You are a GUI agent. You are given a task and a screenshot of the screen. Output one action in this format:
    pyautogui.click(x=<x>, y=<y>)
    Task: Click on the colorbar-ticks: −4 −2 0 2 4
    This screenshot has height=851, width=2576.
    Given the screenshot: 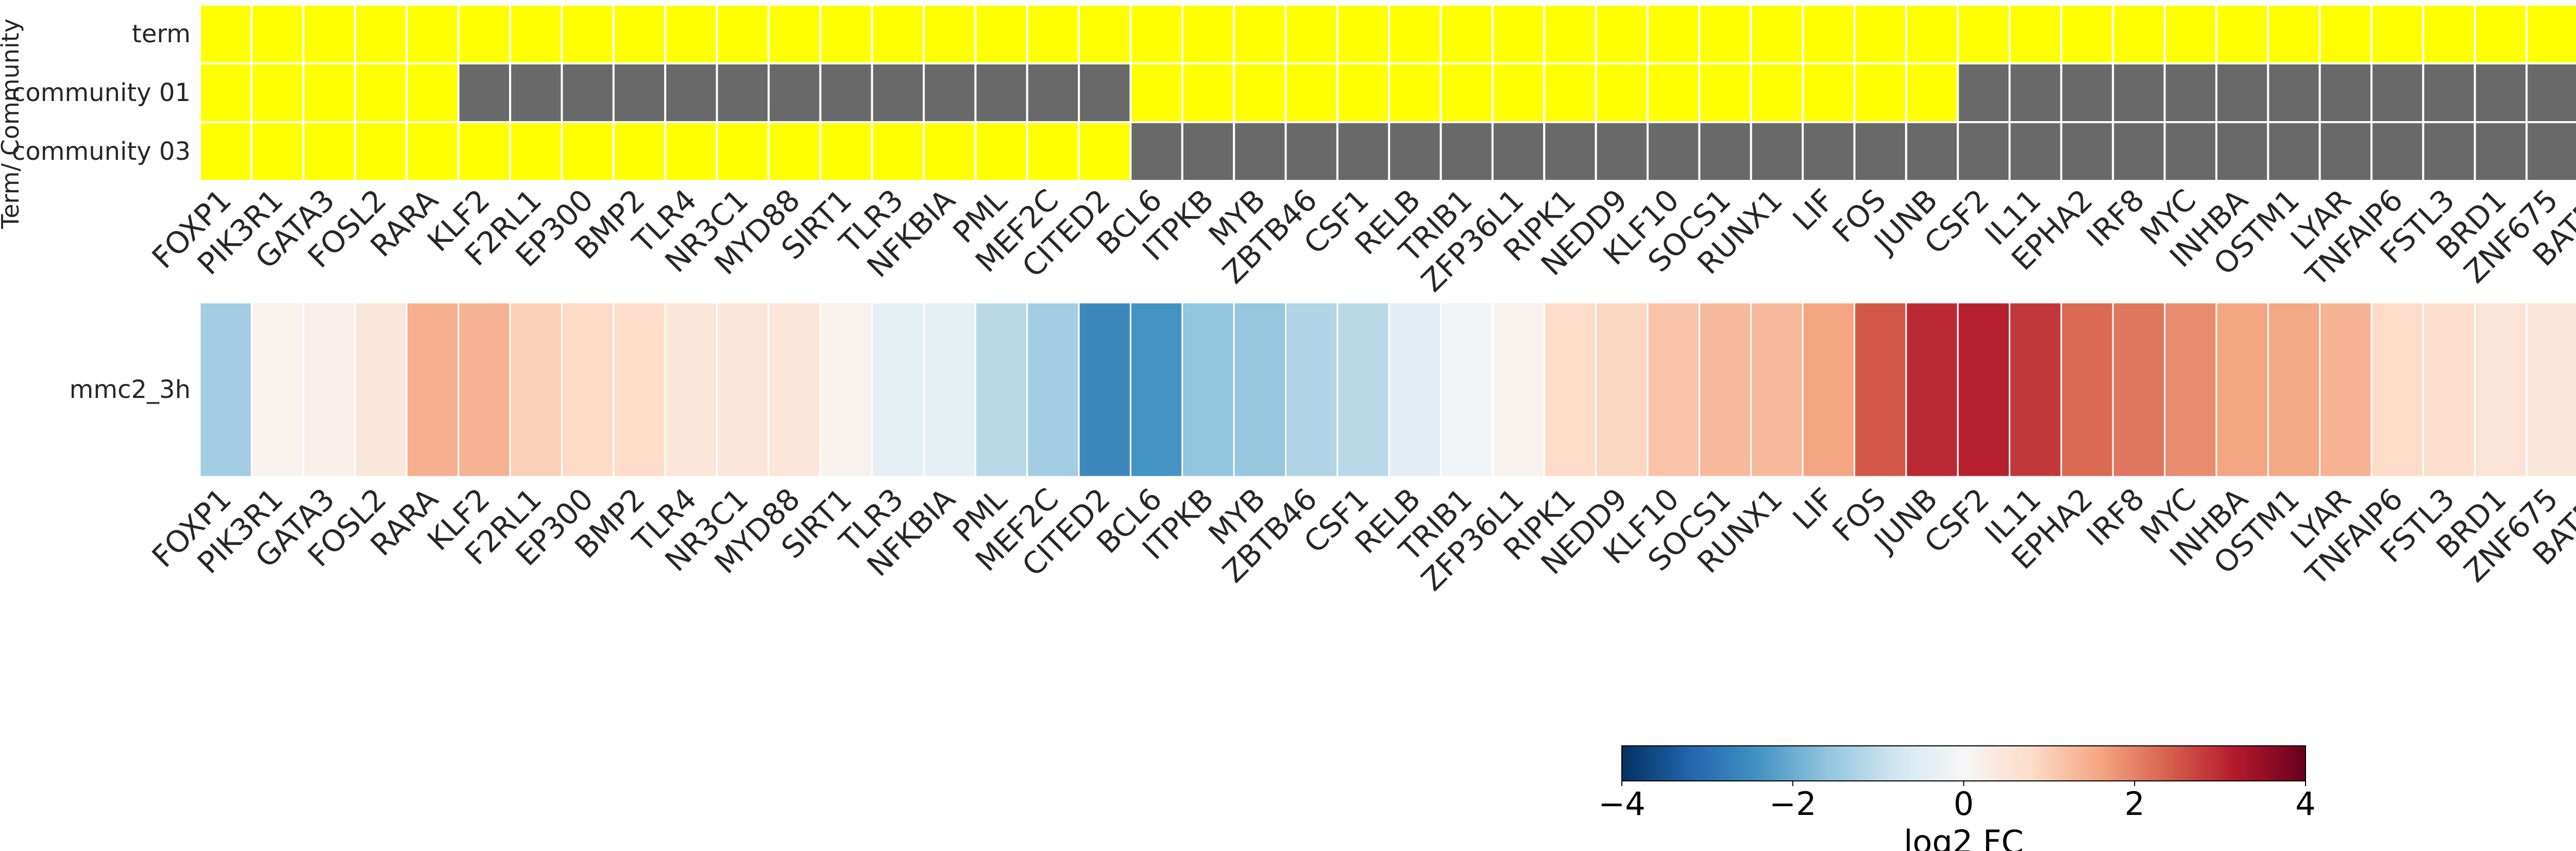 What is the action you would take?
    pyautogui.click(x=1957, y=802)
    